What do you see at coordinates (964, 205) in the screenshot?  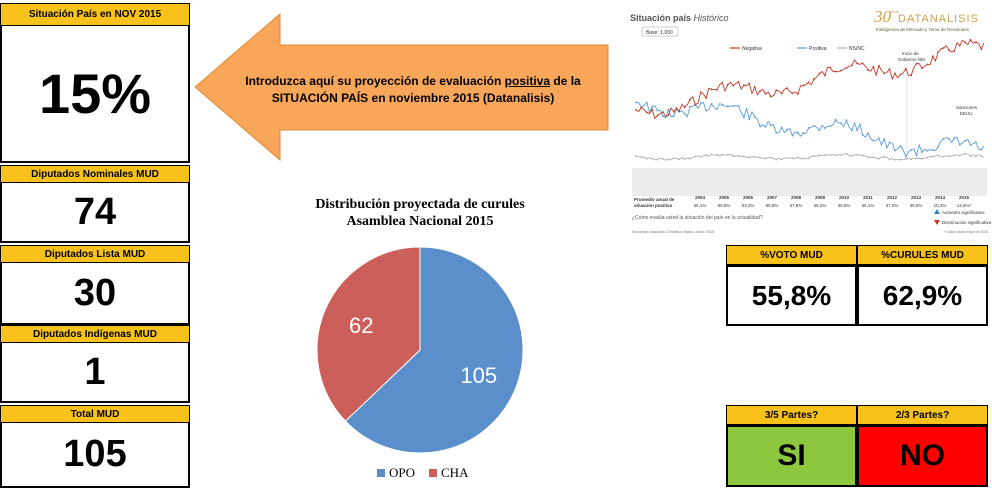 I see `hist-year-average: 14,6%*` at bounding box center [964, 205].